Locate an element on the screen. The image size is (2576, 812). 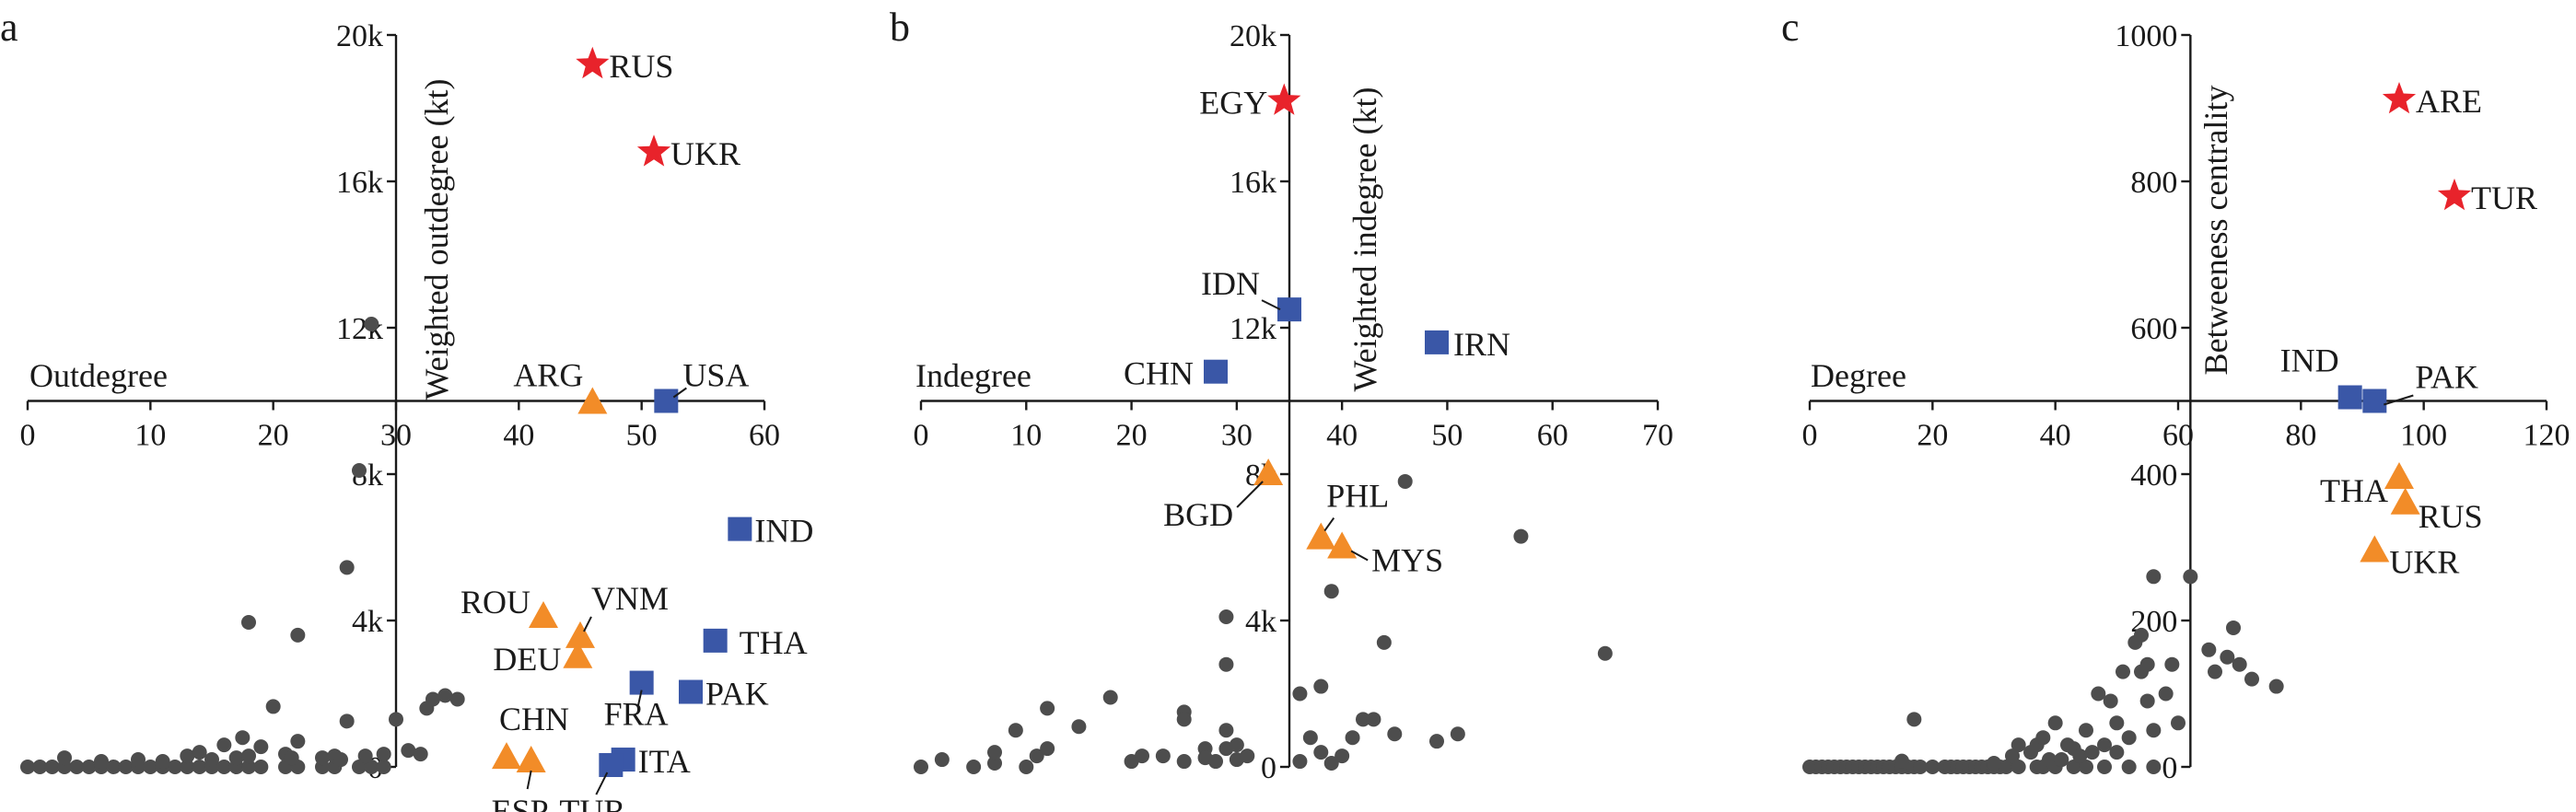
point-label-ind: IND is located at coordinates (2309, 360).